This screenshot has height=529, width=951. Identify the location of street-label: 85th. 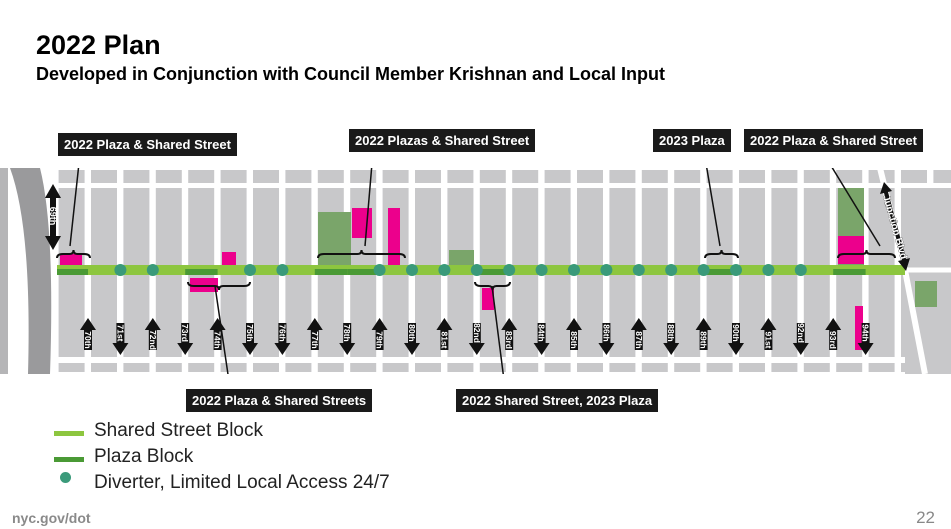
(574, 339).